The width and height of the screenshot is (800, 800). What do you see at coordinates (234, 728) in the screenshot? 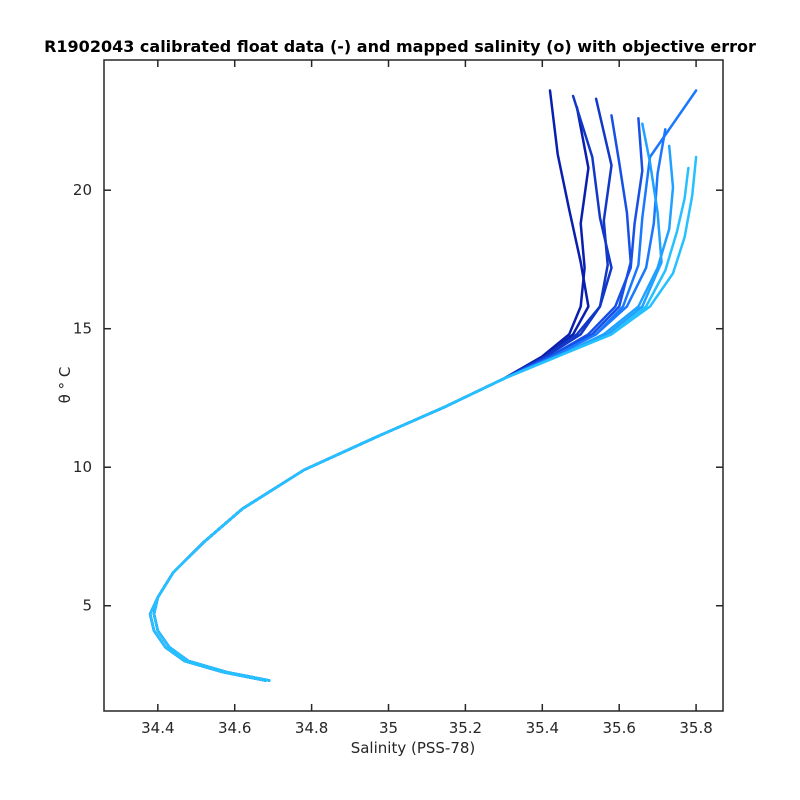
I see `x-tick-label: 34.6` at bounding box center [234, 728].